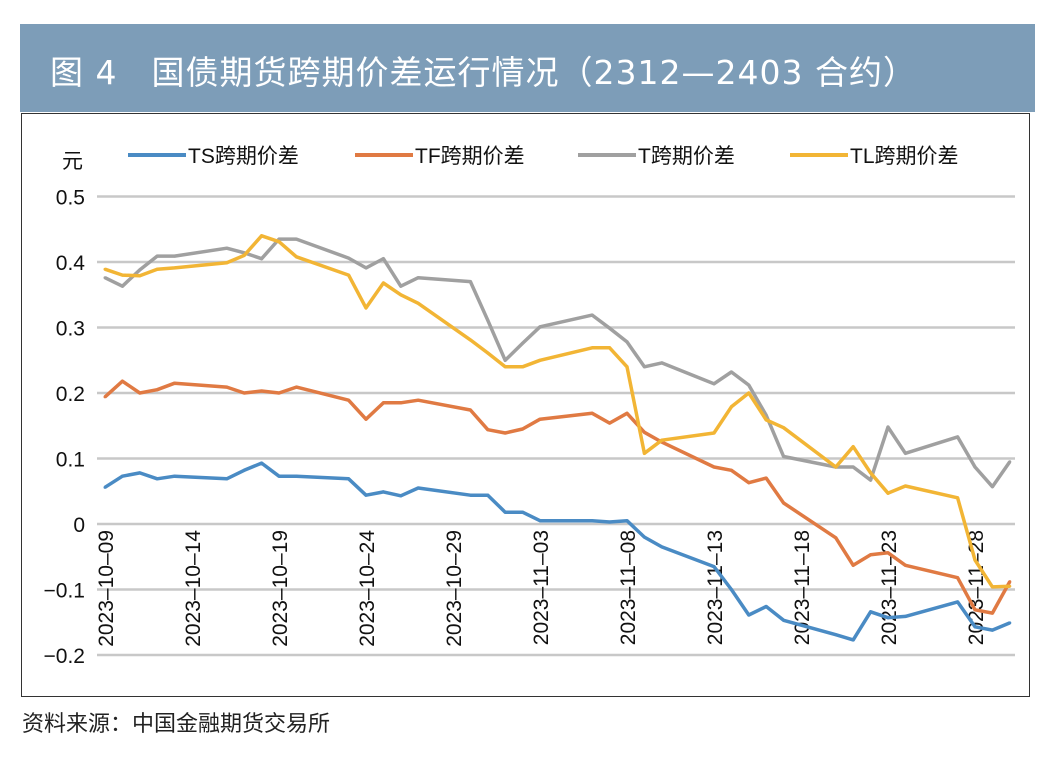 The height and width of the screenshot is (771, 1052). Describe the element at coordinates (628, 587) in the screenshot. I see `x-tick-label: 2023–11–08` at that location.